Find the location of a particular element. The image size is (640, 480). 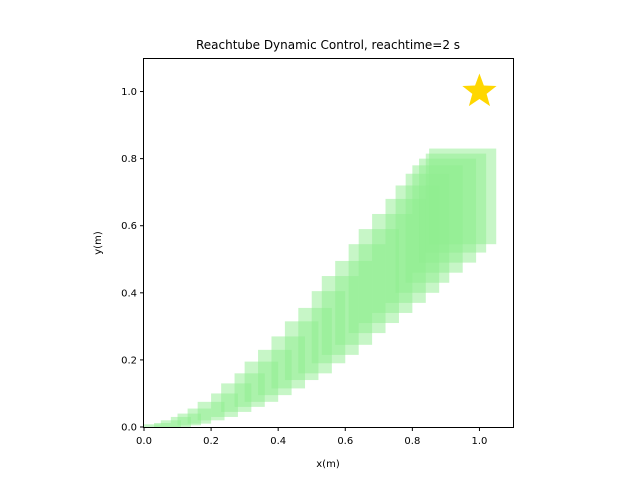

y-tick-label: 0.4 is located at coordinates (129, 293).